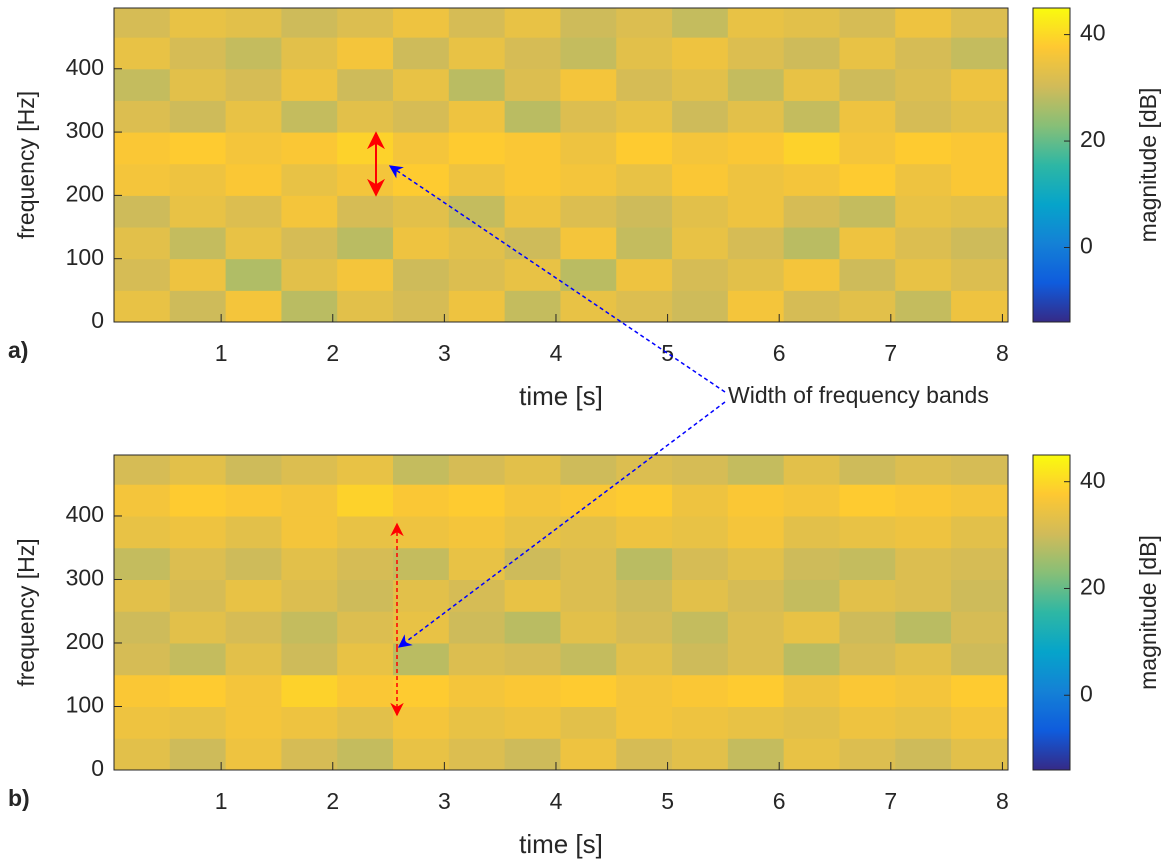 Image resolution: width=1167 pixels, height=866 pixels. I want to click on blue-dashed-arrow, so click(557, 279).